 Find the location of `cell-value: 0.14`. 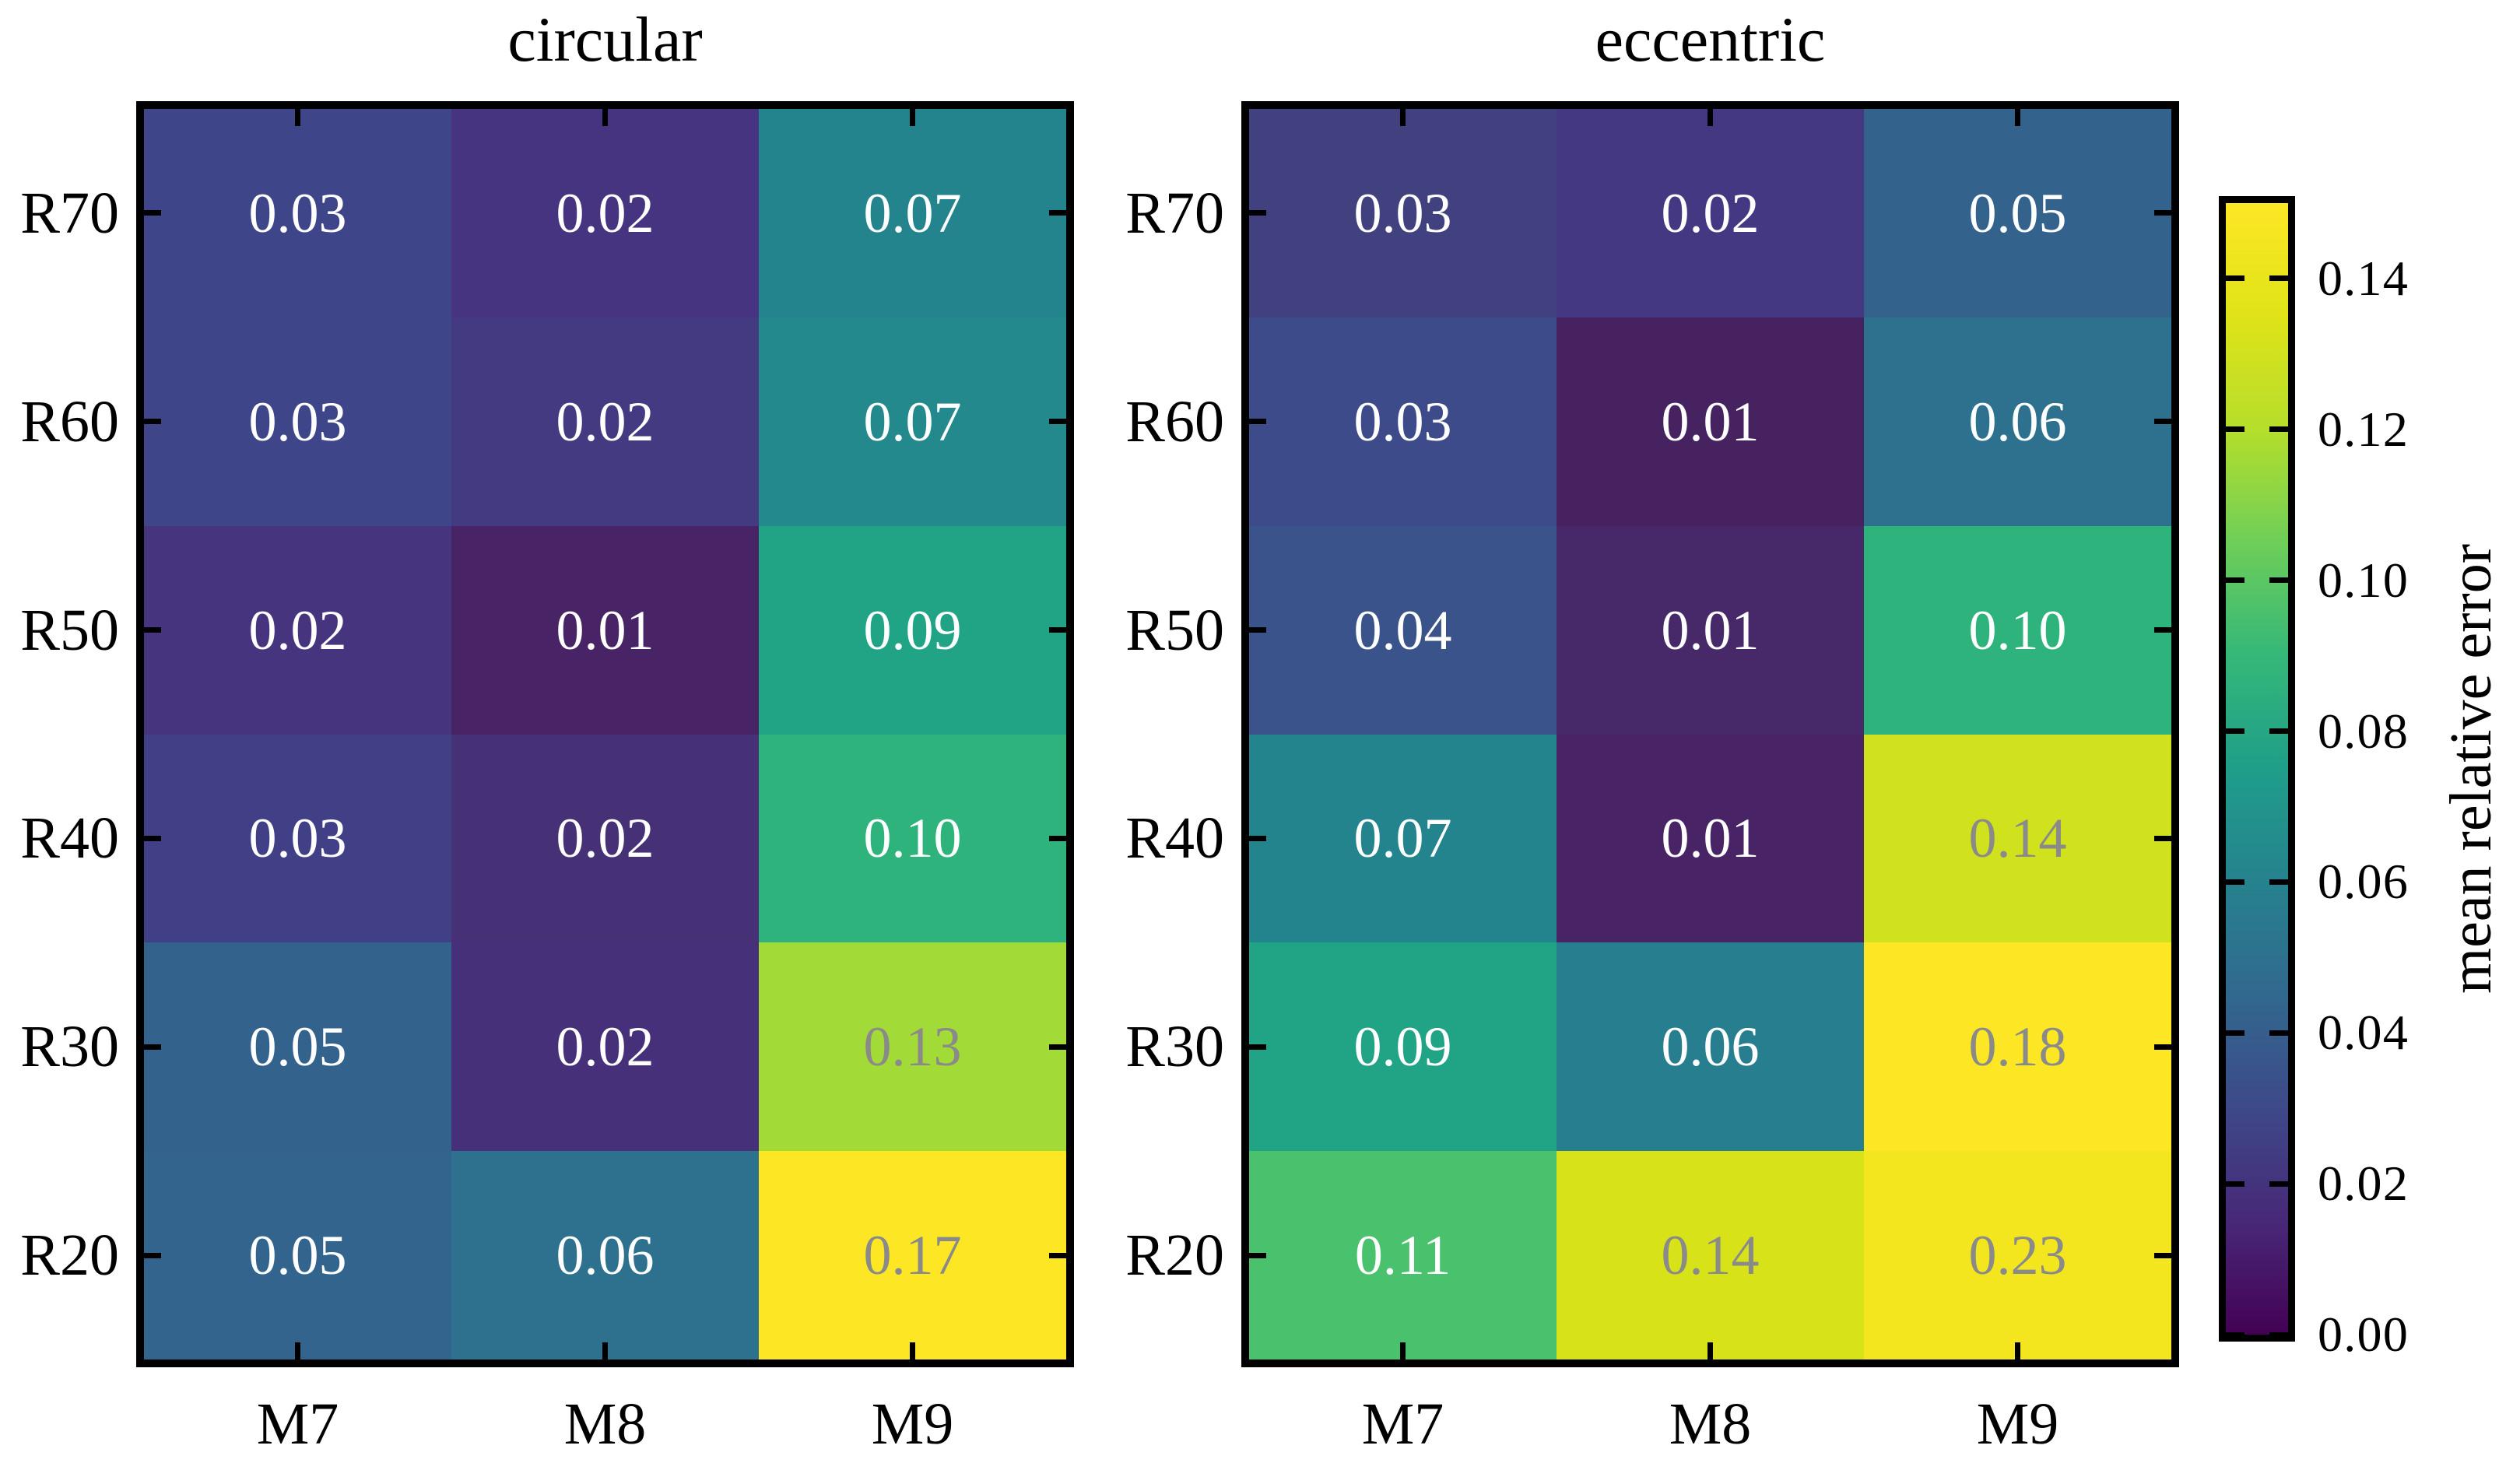

cell-value: 0.14 is located at coordinates (2018, 838).